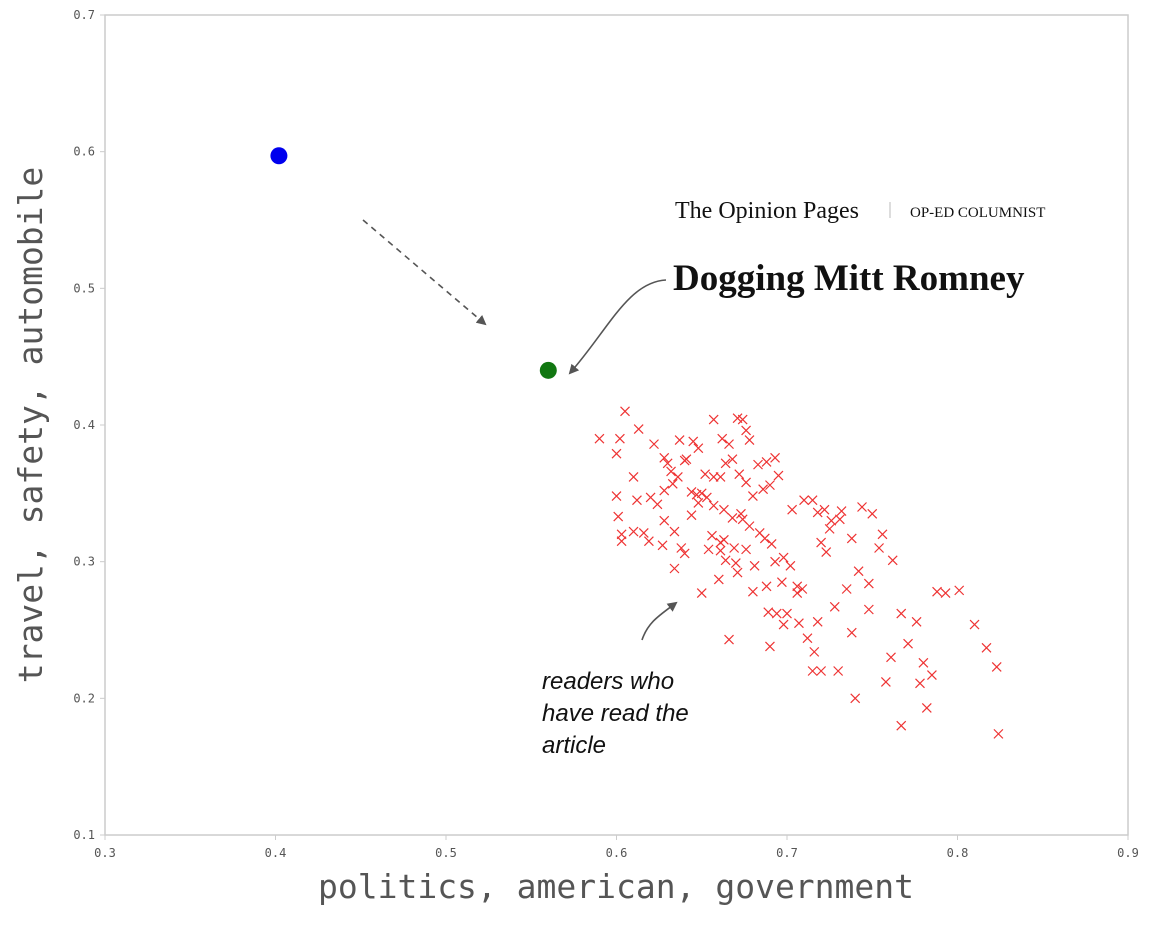  What do you see at coordinates (767, 211) in the screenshot?
I see `opinion-pages-brand: The Opinion Pages` at bounding box center [767, 211].